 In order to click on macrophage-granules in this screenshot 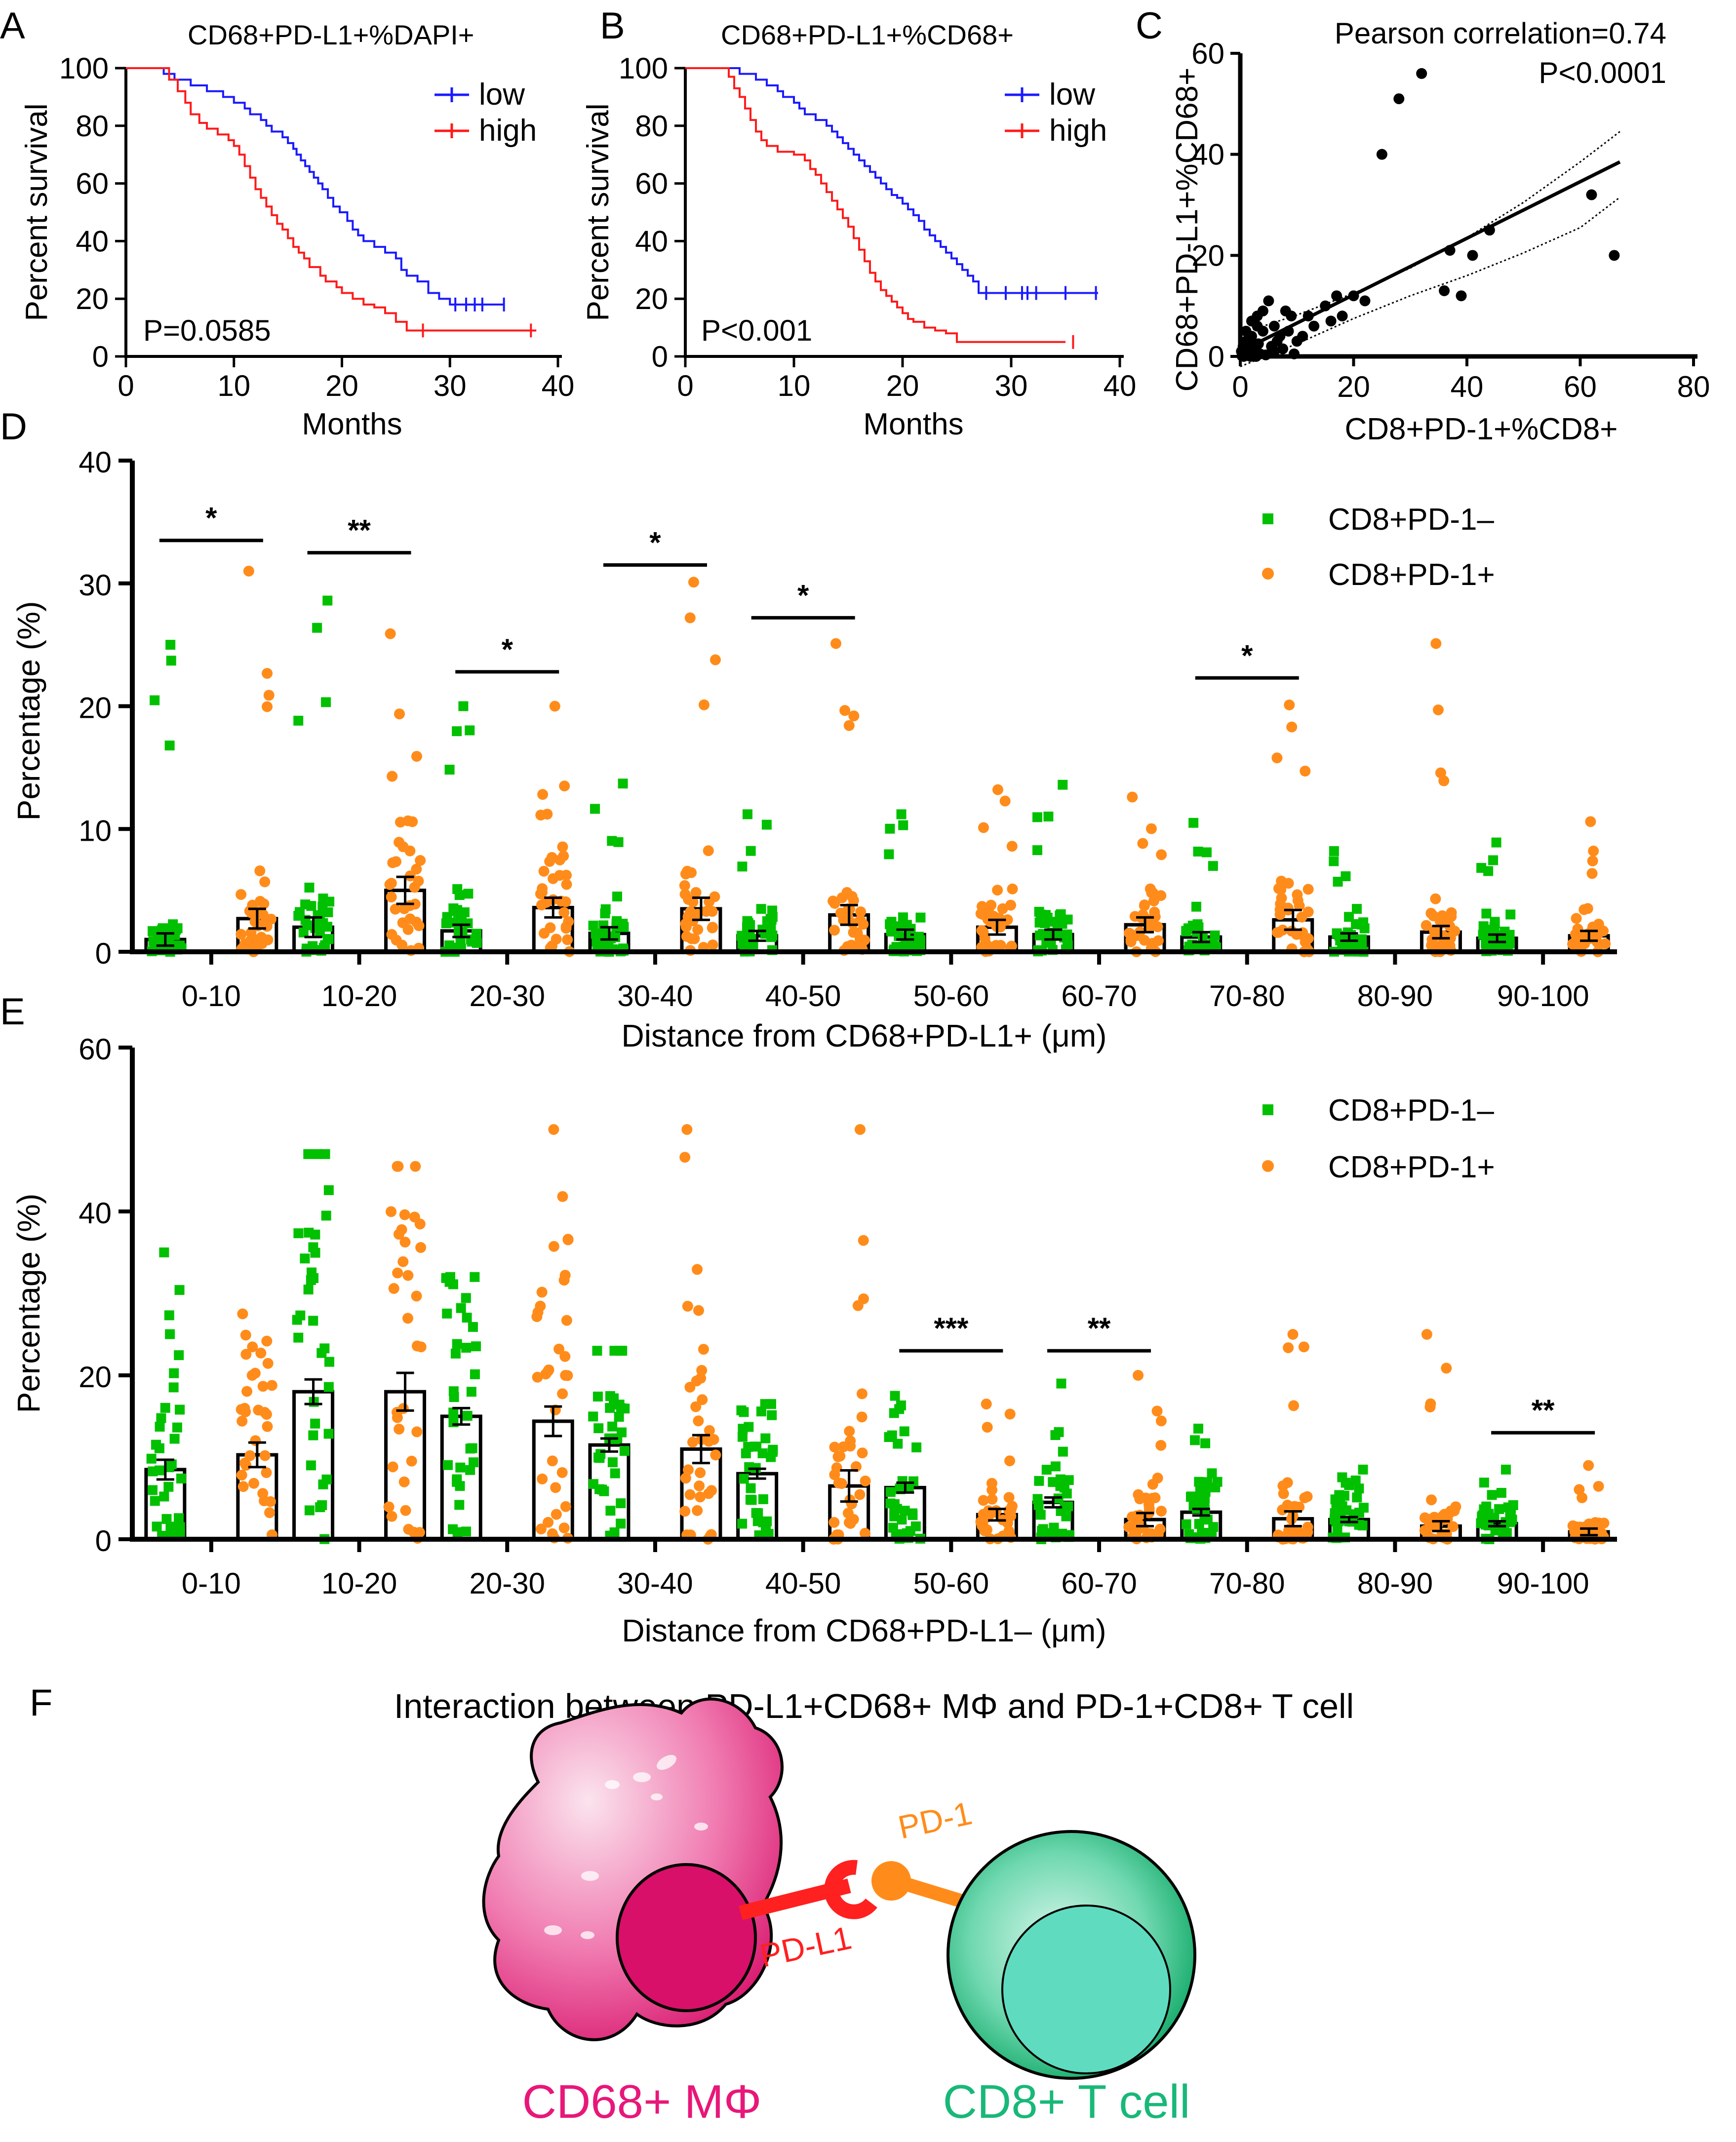, I will do `click(626, 1846)`.